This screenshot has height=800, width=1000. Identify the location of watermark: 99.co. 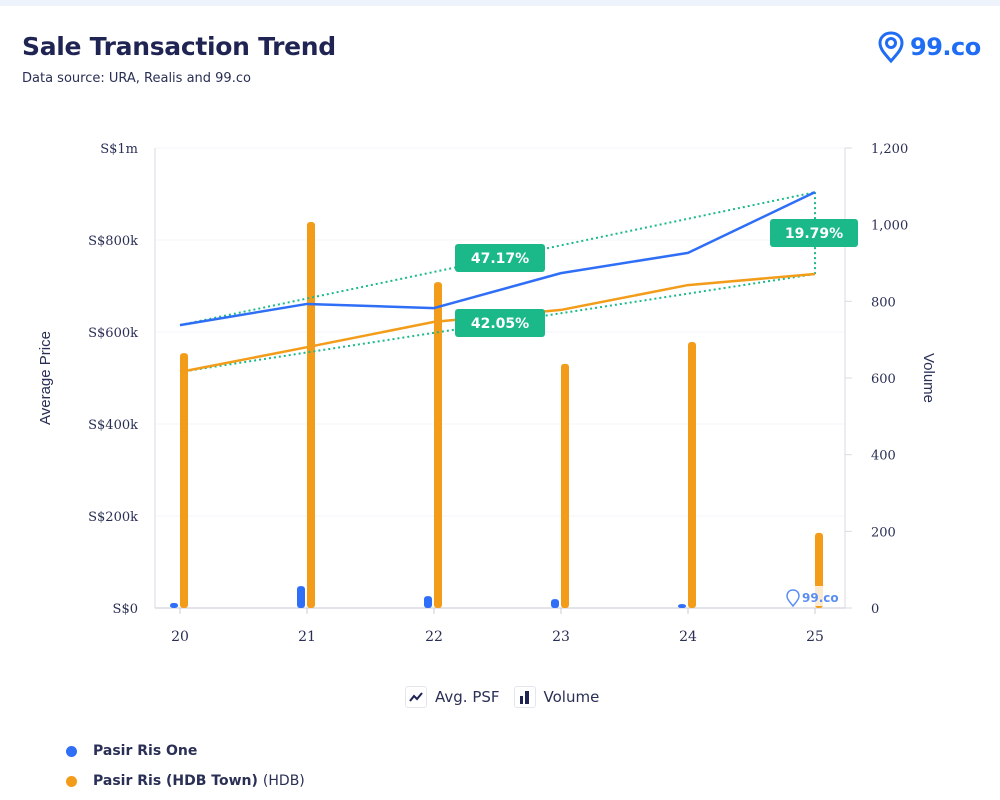
(812, 597).